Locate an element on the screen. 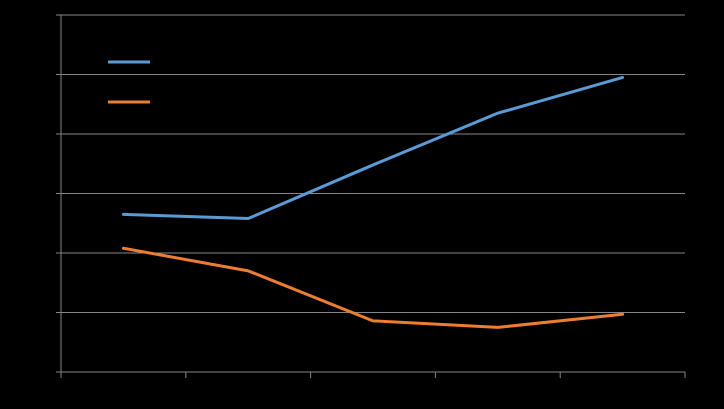  series-2-line is located at coordinates (373, 287).